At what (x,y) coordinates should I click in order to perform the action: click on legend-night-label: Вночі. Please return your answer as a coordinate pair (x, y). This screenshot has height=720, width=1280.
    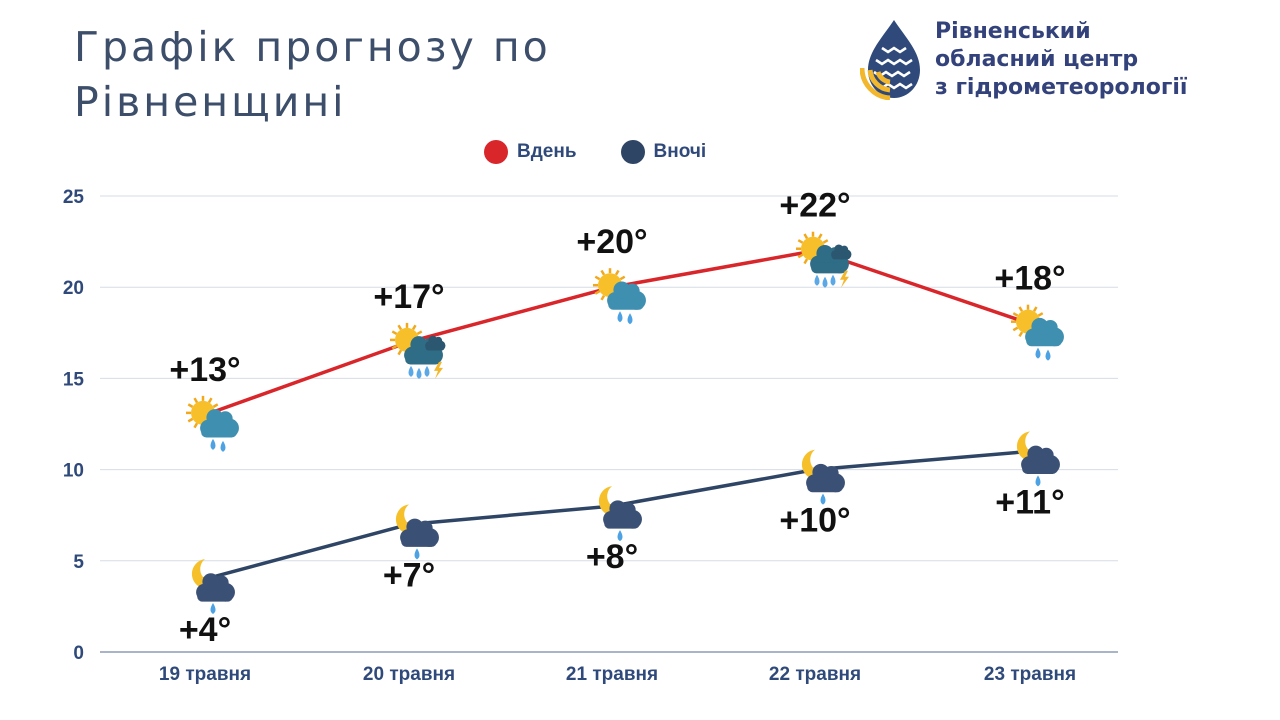
    Looking at the image, I should click on (680, 151).